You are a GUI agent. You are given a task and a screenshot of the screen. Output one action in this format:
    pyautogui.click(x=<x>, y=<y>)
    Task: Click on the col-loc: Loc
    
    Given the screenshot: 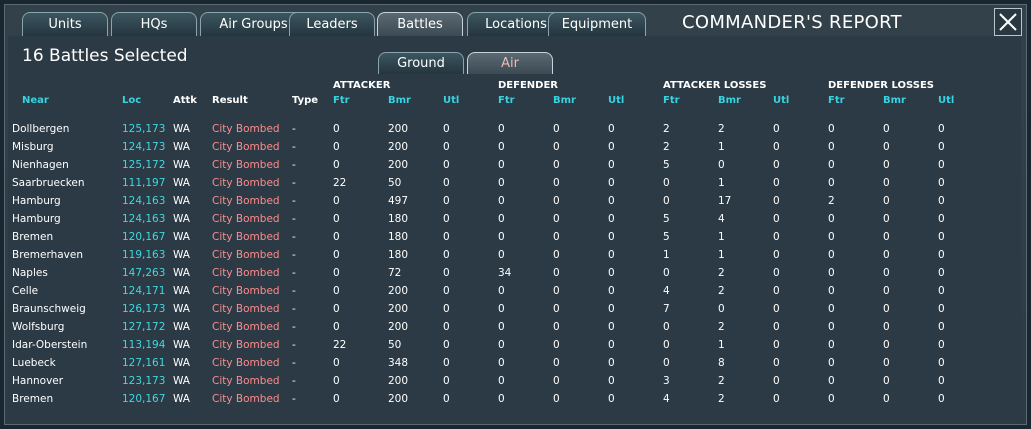 What is the action you would take?
    pyautogui.click(x=132, y=100)
    